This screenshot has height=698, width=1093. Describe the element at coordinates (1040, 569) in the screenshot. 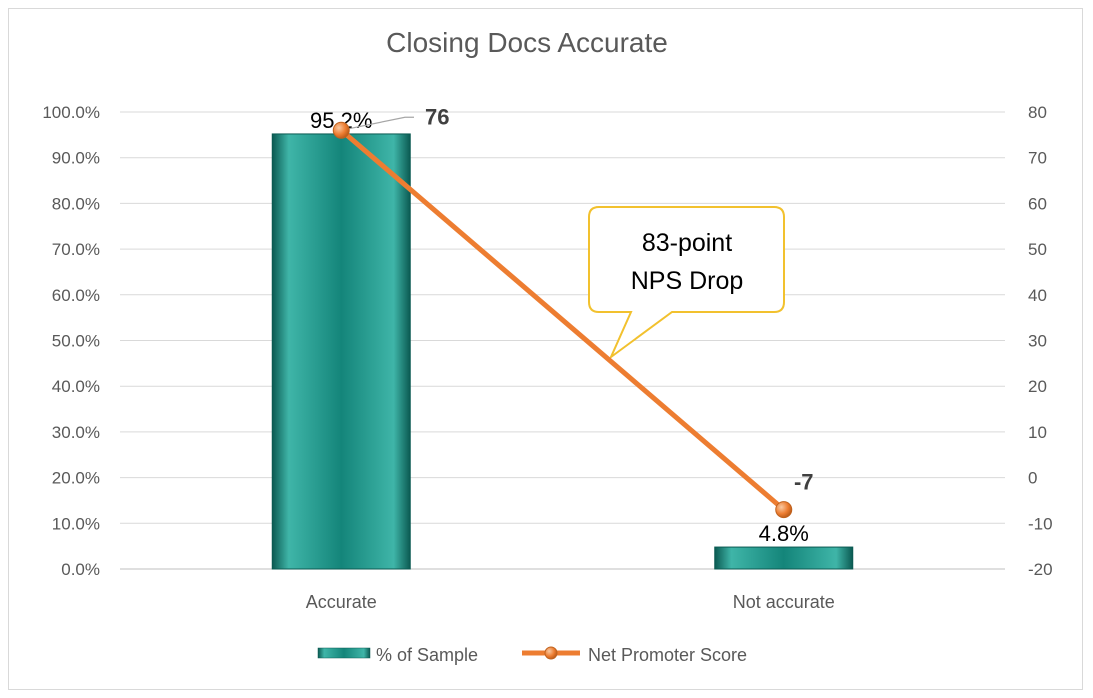

I see `right-tick-label: -20` at that location.